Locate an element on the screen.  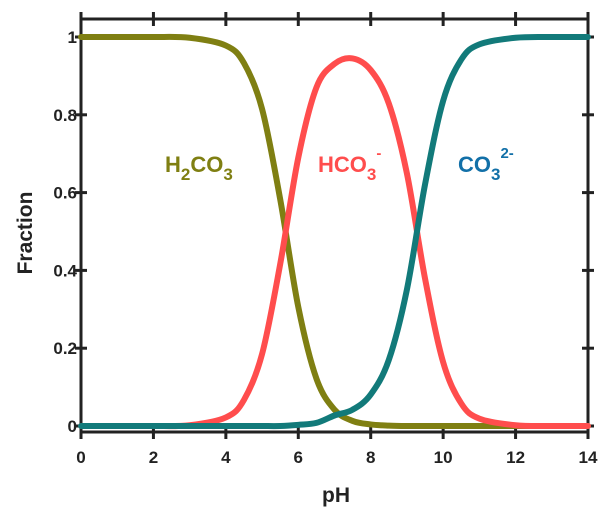
x-tick-label: 14 is located at coordinates (588, 457).